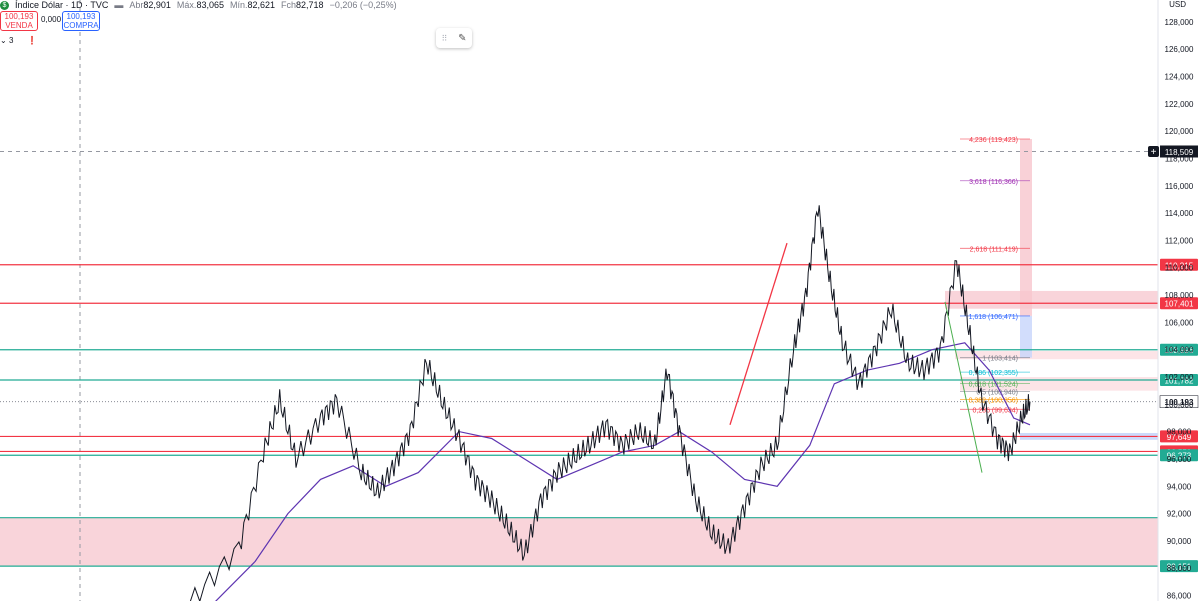 The image size is (1200, 601). Describe the element at coordinates (1026, 336) in the screenshot. I see `projection-box-lower` at that location.